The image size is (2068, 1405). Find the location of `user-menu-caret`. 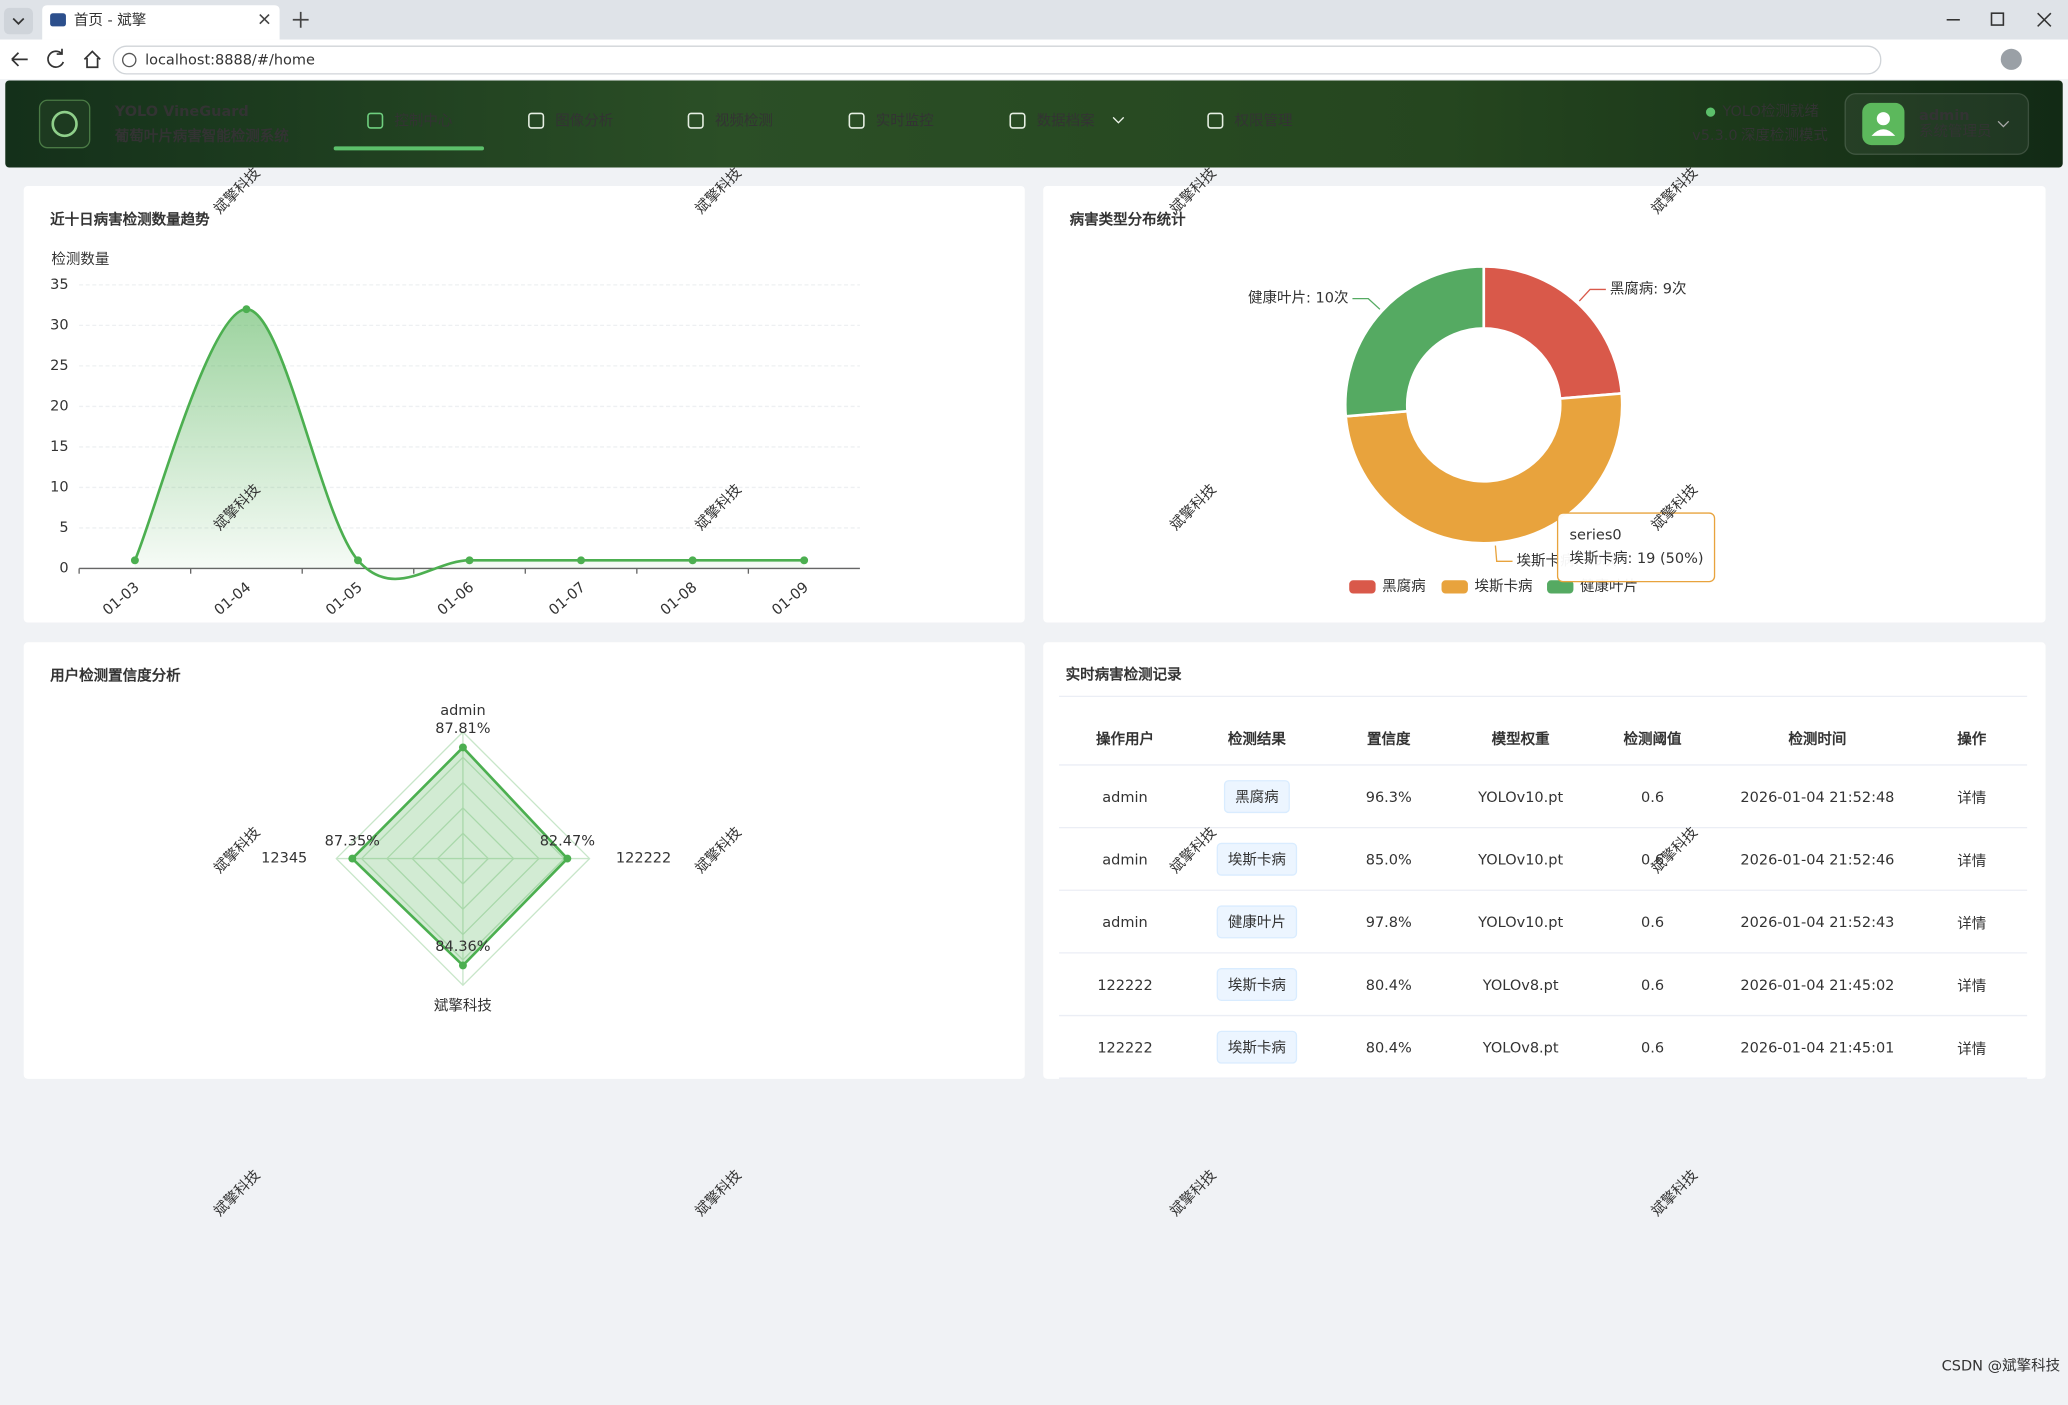

user-menu-caret is located at coordinates (2003, 124).